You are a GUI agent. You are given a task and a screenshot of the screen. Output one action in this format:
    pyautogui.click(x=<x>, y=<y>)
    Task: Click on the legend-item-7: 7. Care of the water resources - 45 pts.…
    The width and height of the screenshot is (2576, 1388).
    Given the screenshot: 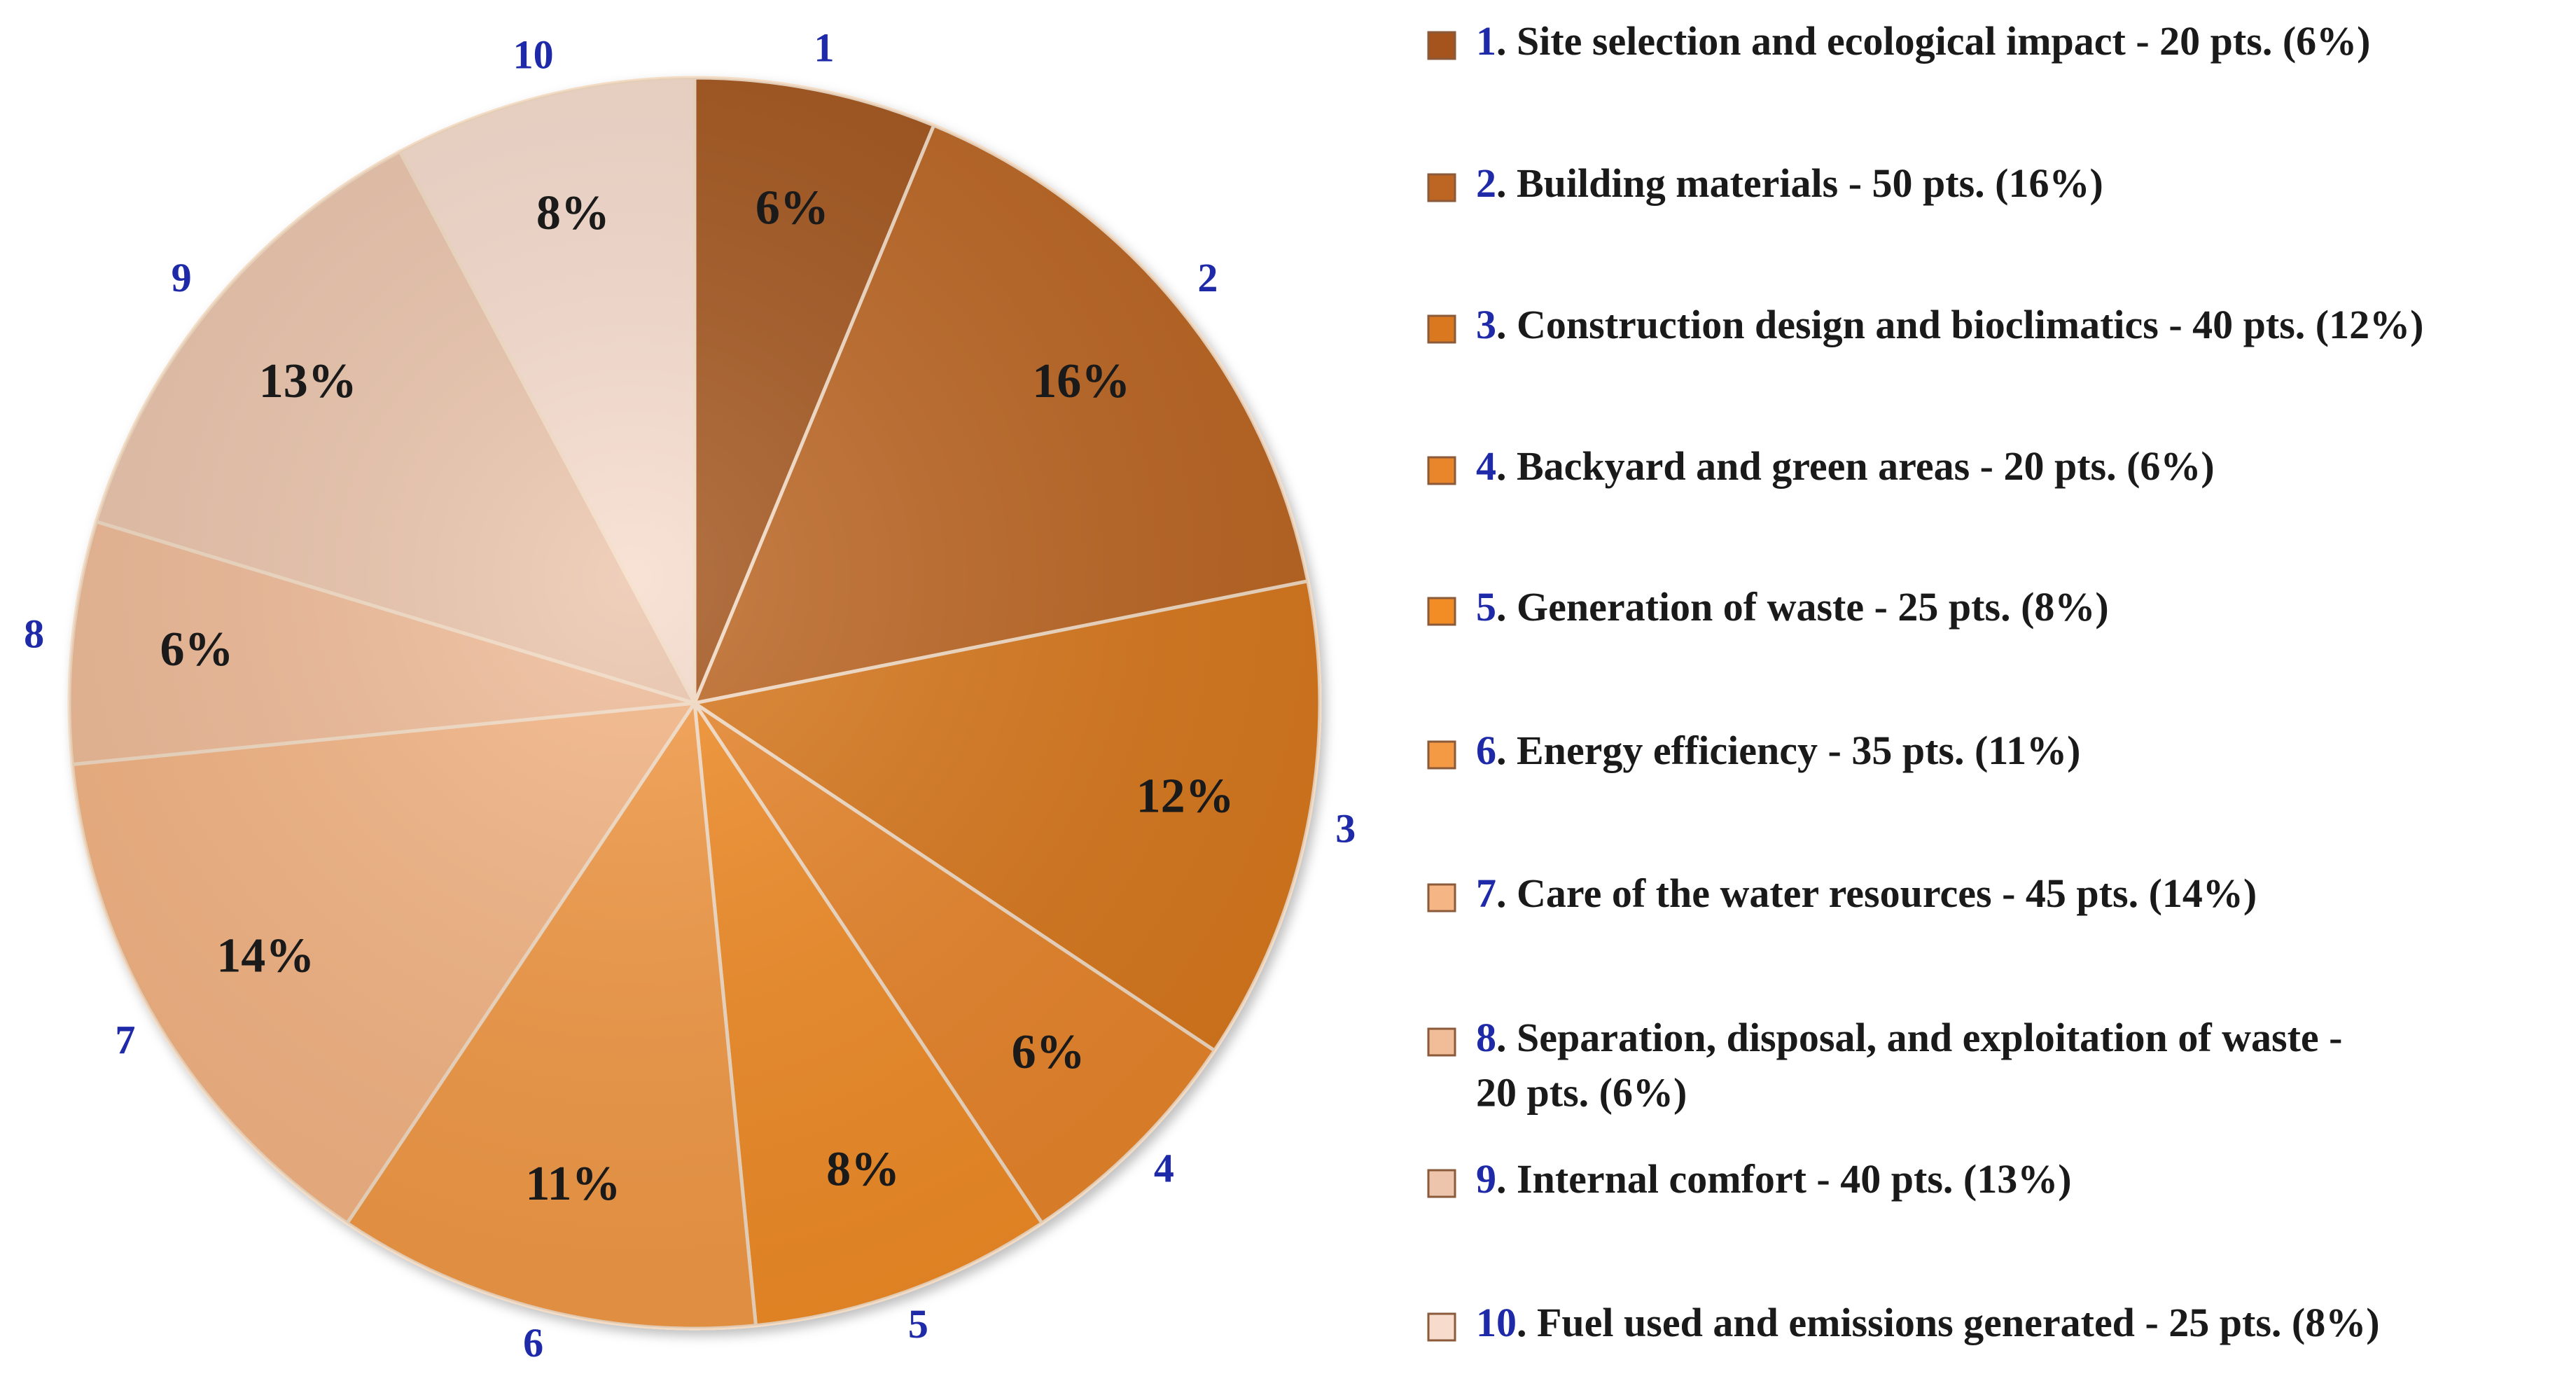 What is the action you would take?
    pyautogui.click(x=1842, y=893)
    